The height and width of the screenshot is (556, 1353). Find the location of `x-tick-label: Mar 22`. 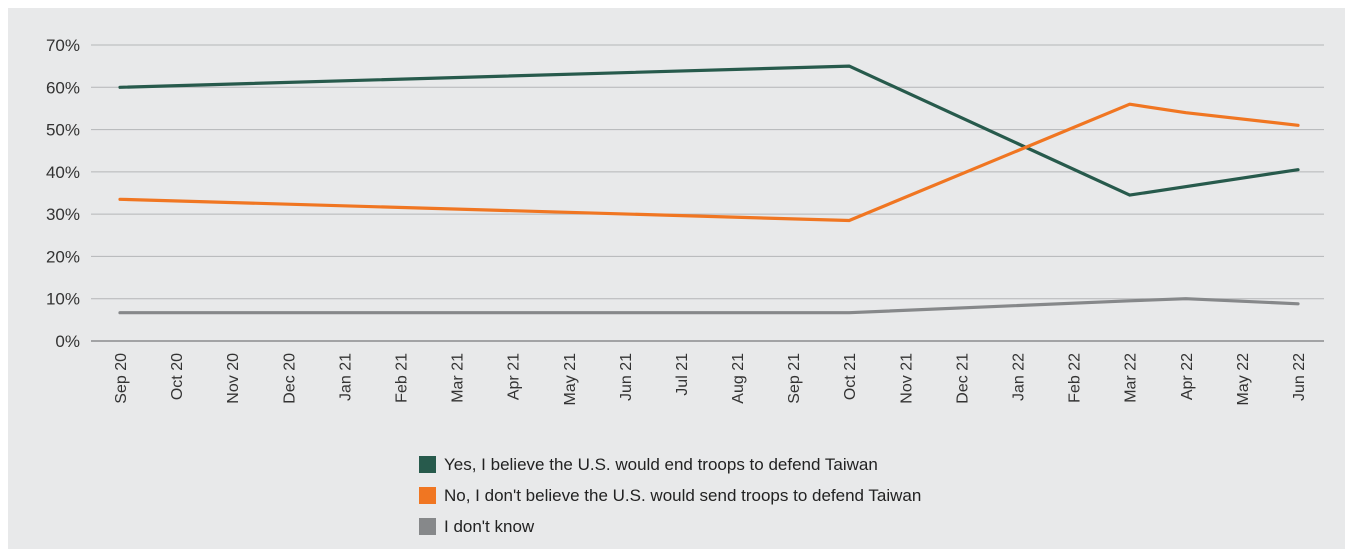

x-tick-label: Mar 22 is located at coordinates (1131, 378).